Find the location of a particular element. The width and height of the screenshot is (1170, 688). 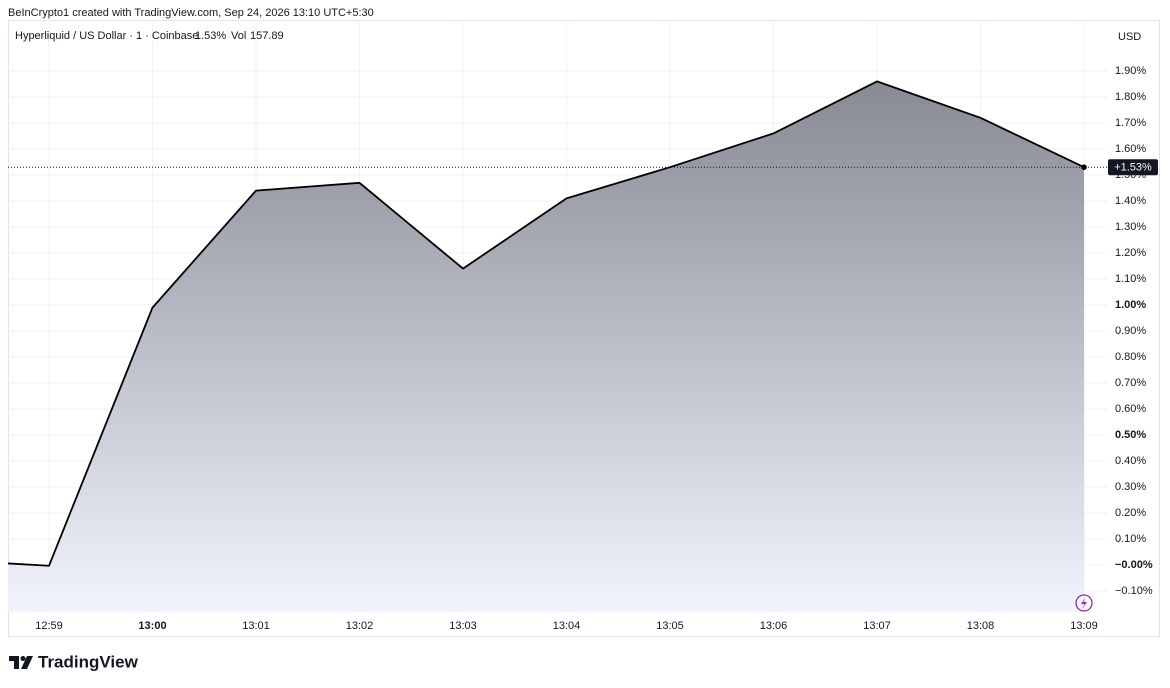

y-tick-label: 1.30% is located at coordinates (1130, 227).